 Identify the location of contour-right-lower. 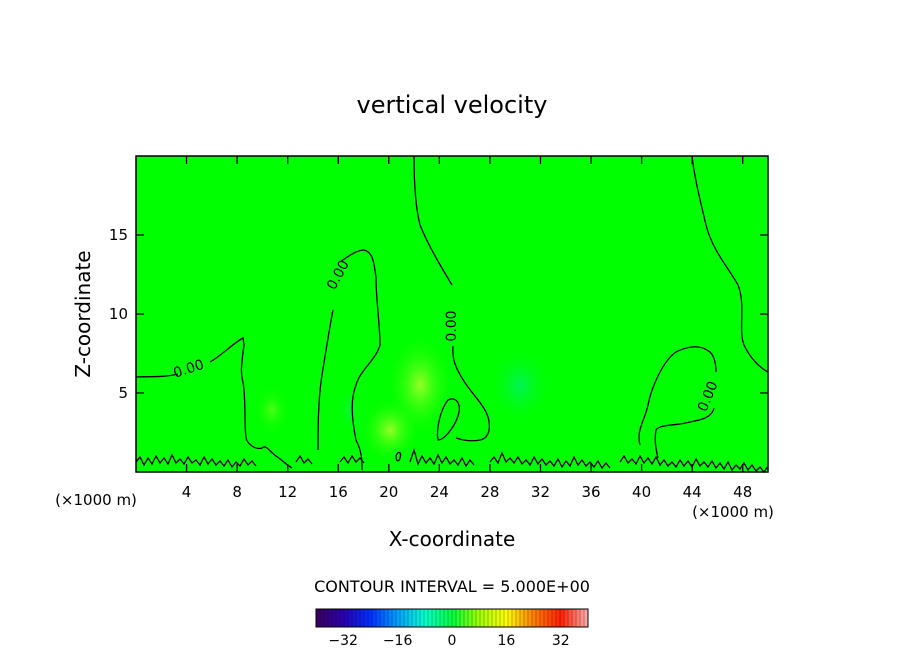
(677, 402).